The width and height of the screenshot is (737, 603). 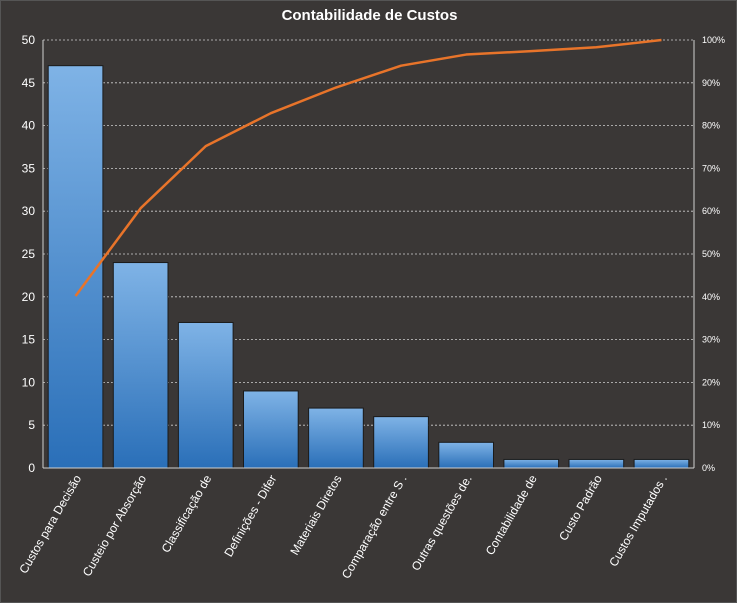 What do you see at coordinates (511, 514) in the screenshot?
I see `x-tick-label: Contabilidade de` at bounding box center [511, 514].